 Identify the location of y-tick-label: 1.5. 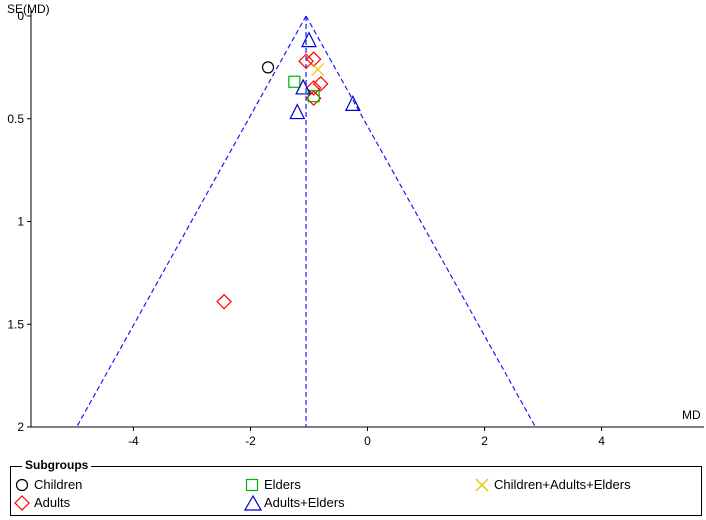
(15, 324).